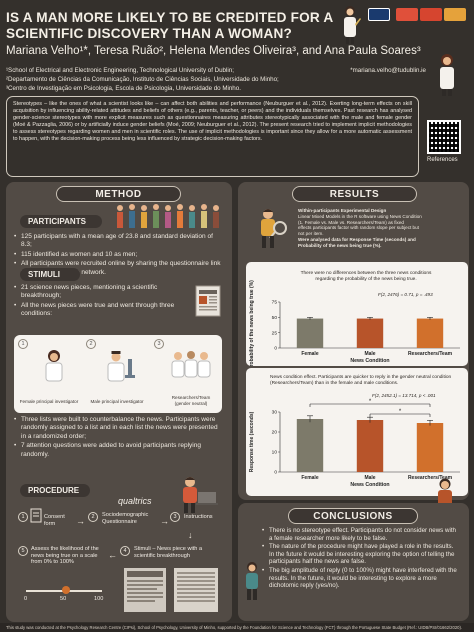 The height and width of the screenshot is (632, 474). Describe the element at coordinates (340, 245) in the screenshot. I see `design-line: Probability of the news being true (%).` at that location.